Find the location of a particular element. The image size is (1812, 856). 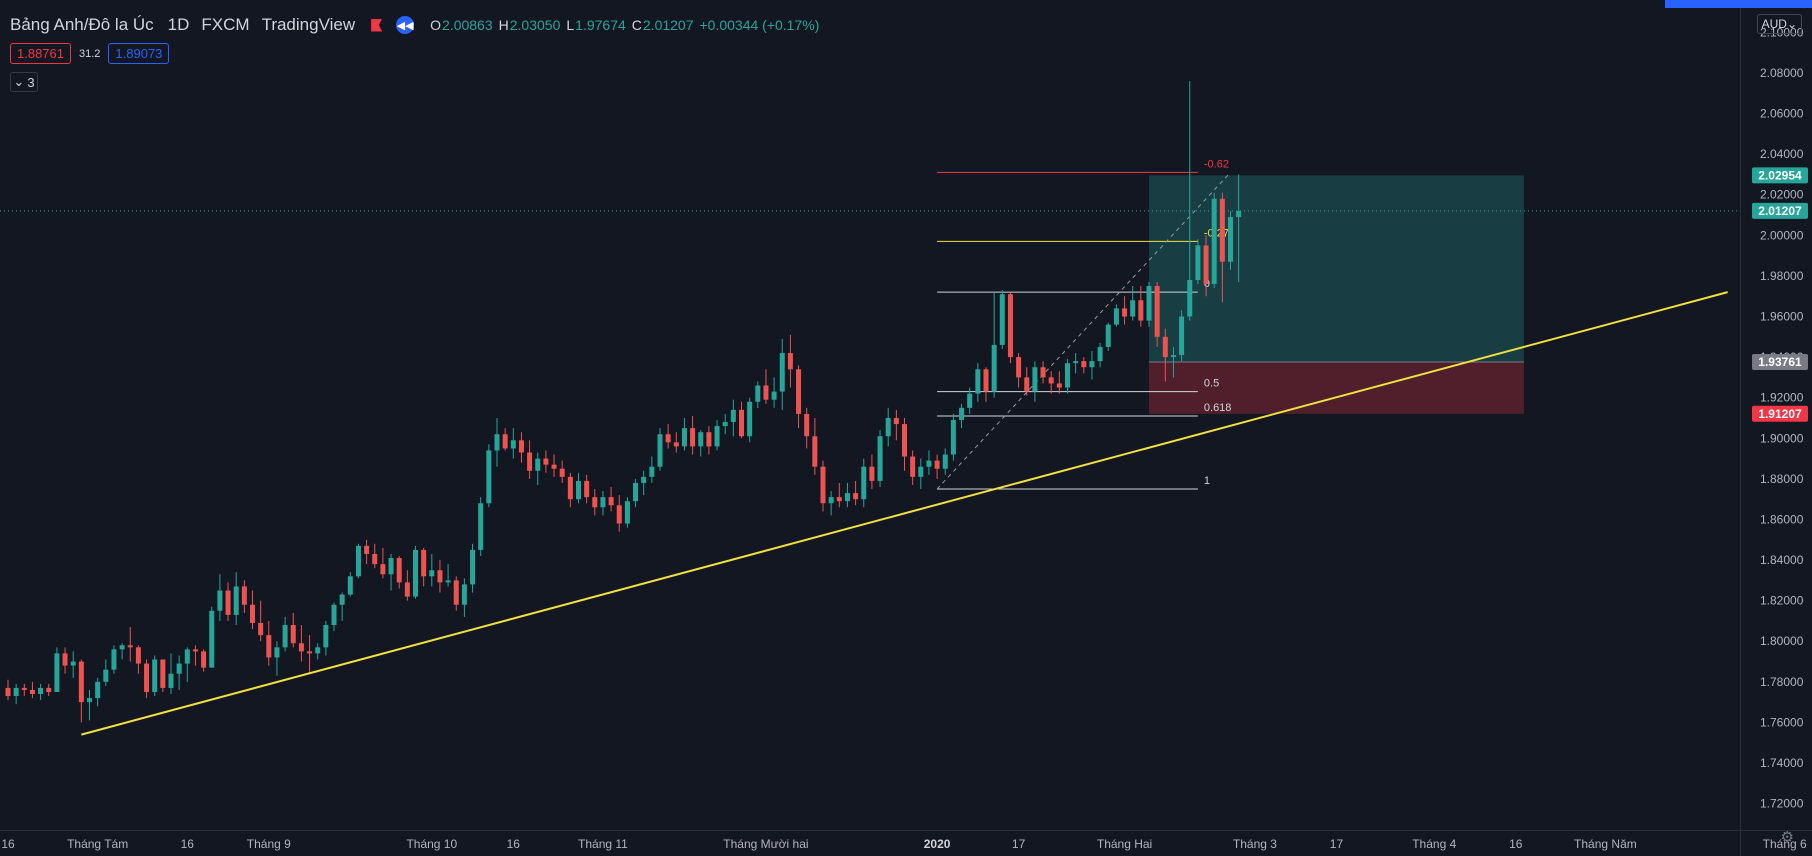

price-label-bg is located at coordinates (1780, 210).